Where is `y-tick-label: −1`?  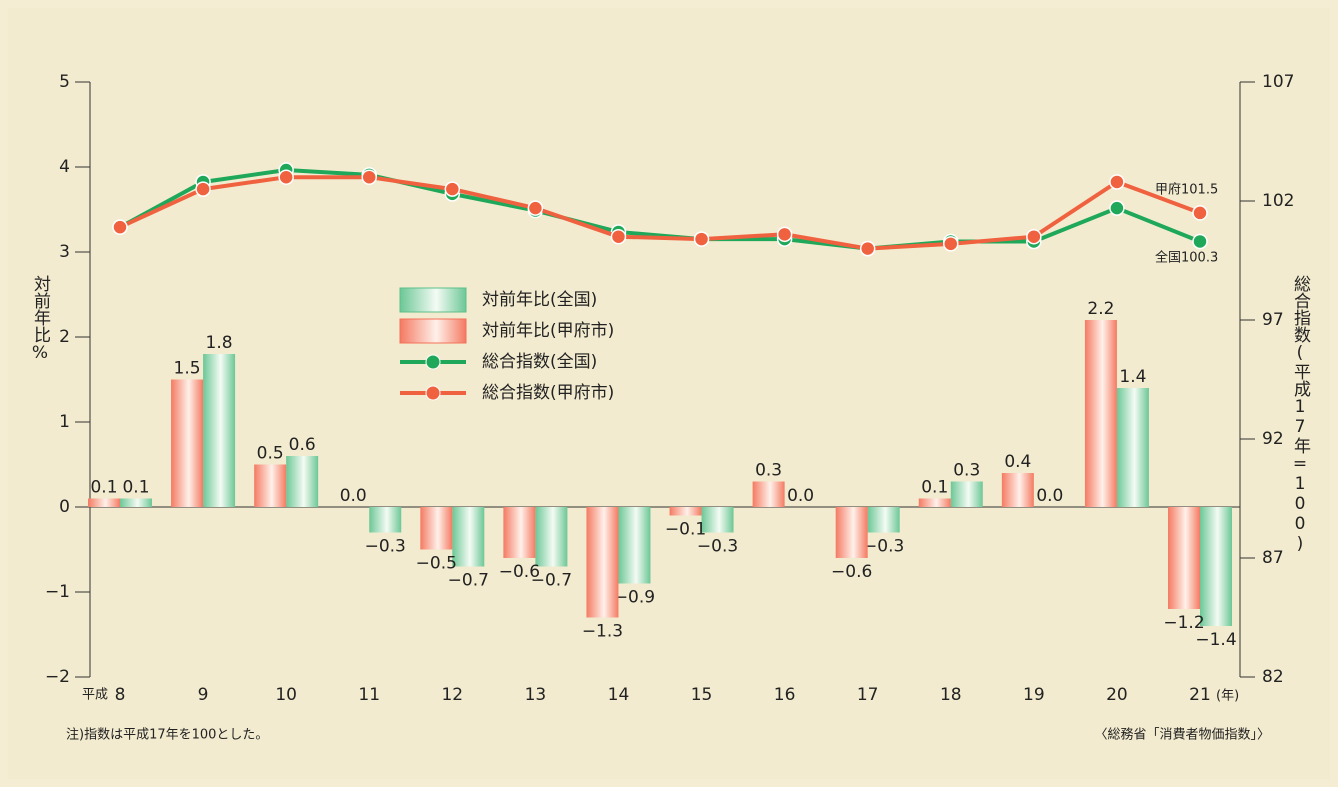
y-tick-label: −1 is located at coordinates (57, 592).